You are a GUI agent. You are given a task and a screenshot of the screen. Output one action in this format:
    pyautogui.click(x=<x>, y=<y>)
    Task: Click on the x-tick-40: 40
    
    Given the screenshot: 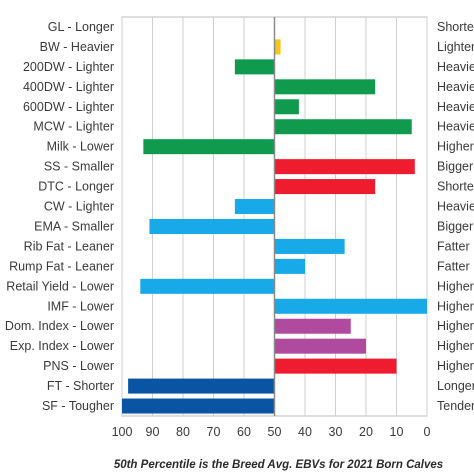 What is the action you would take?
    pyautogui.click(x=305, y=432)
    